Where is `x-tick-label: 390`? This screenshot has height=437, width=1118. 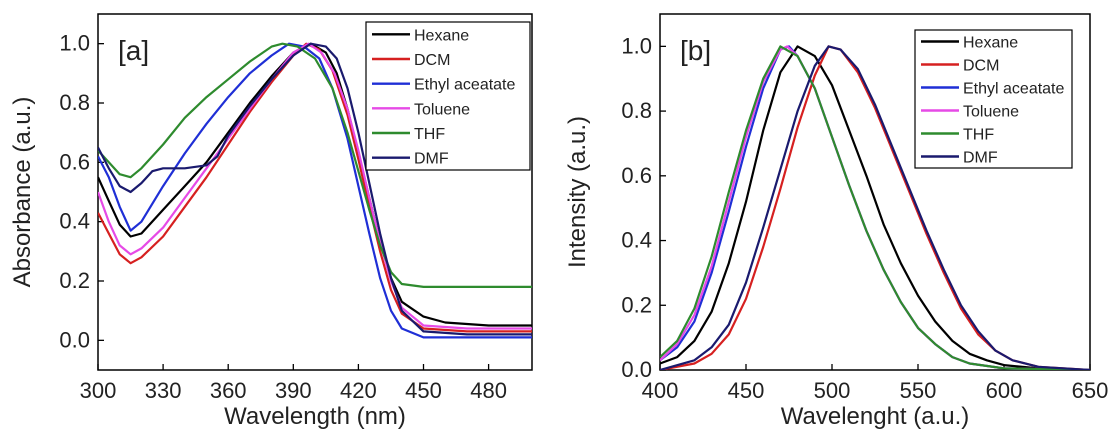
x-tick-label: 390 is located at coordinates (293, 390).